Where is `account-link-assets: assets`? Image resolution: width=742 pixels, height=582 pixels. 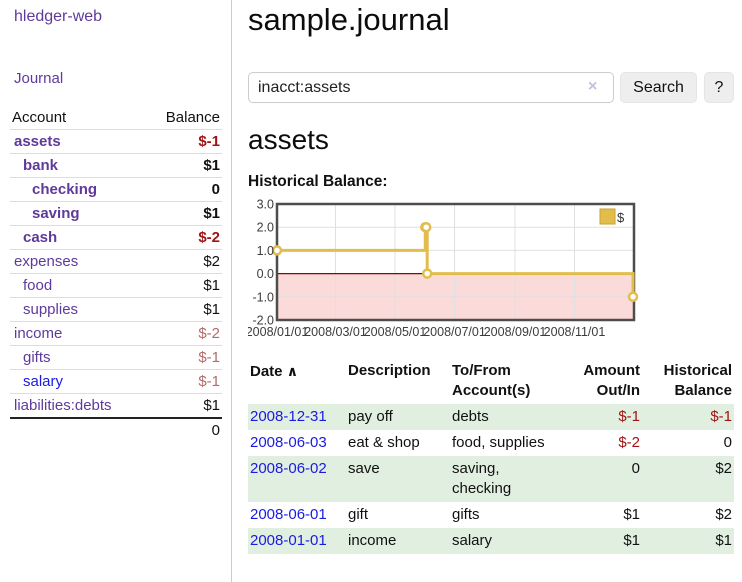
account-link-assets: assets is located at coordinates (37, 141).